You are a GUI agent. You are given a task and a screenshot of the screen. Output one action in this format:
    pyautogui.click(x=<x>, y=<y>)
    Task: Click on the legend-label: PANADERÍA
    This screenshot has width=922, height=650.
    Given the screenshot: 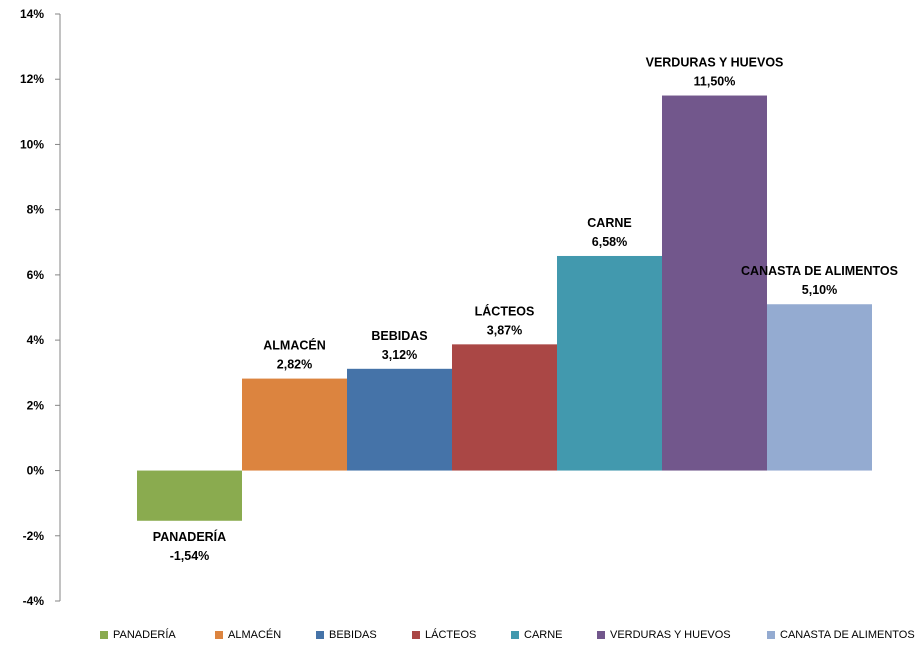 What is the action you would take?
    pyautogui.click(x=144, y=635)
    